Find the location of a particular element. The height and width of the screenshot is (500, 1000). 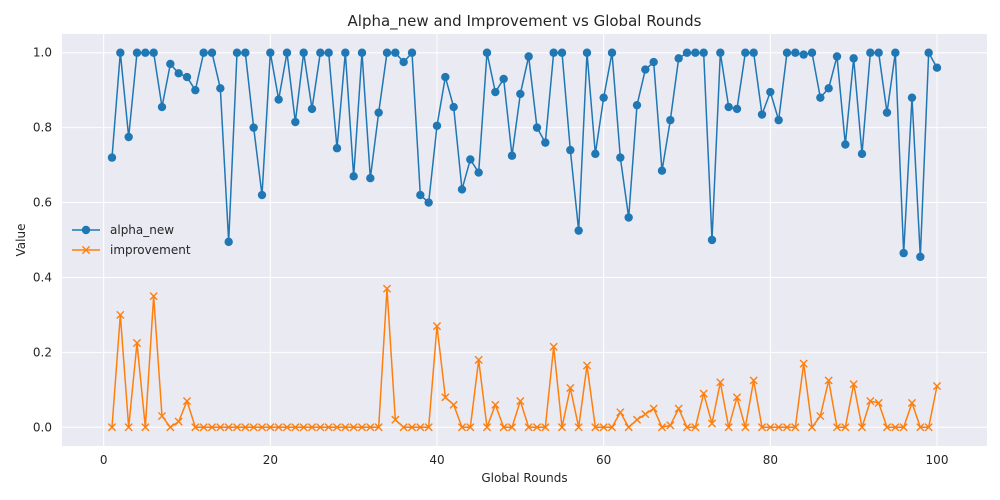

x-tick-label: 40 is located at coordinates (436, 460).